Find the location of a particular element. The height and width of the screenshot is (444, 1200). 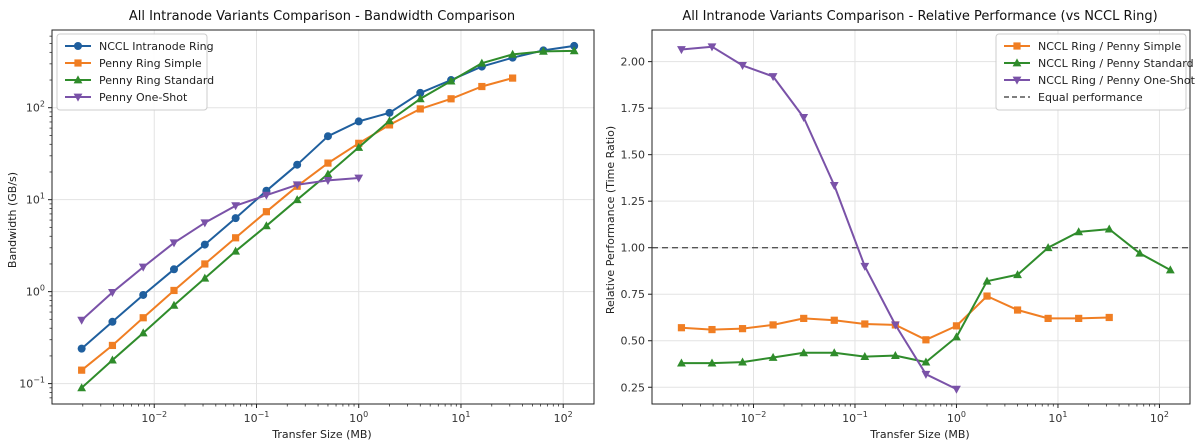

legend-label: Penny Ring Simple is located at coordinates (150, 63).